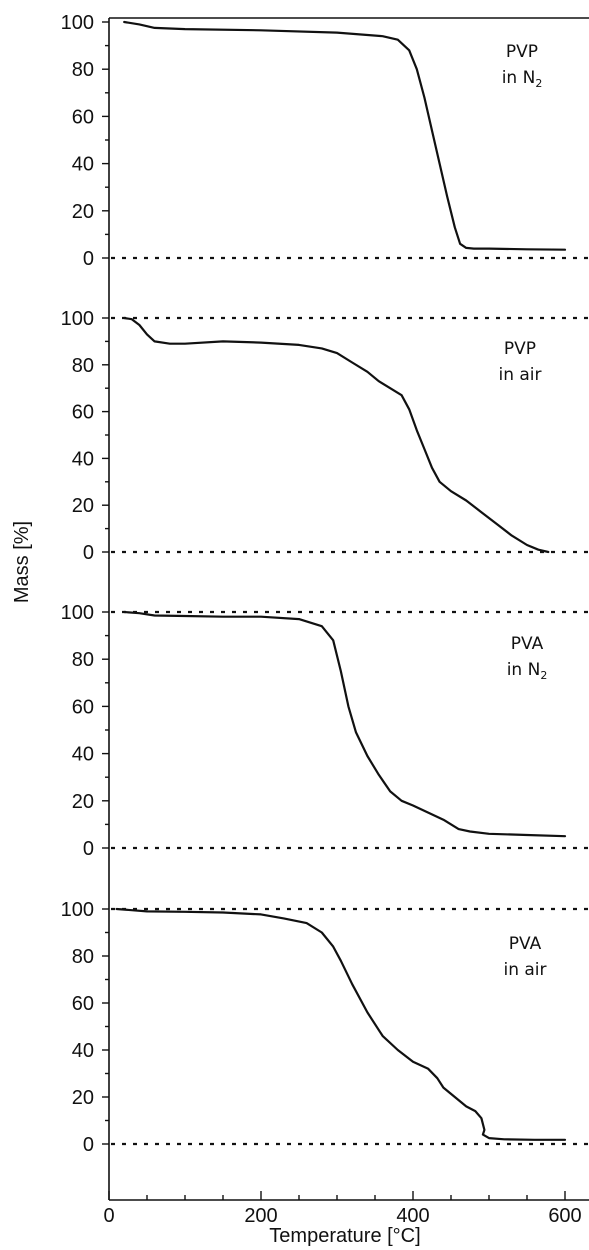 The height and width of the screenshot is (1250, 589). What do you see at coordinates (260, 1216) in the screenshot?
I see `x-tick-label: 200` at bounding box center [260, 1216].